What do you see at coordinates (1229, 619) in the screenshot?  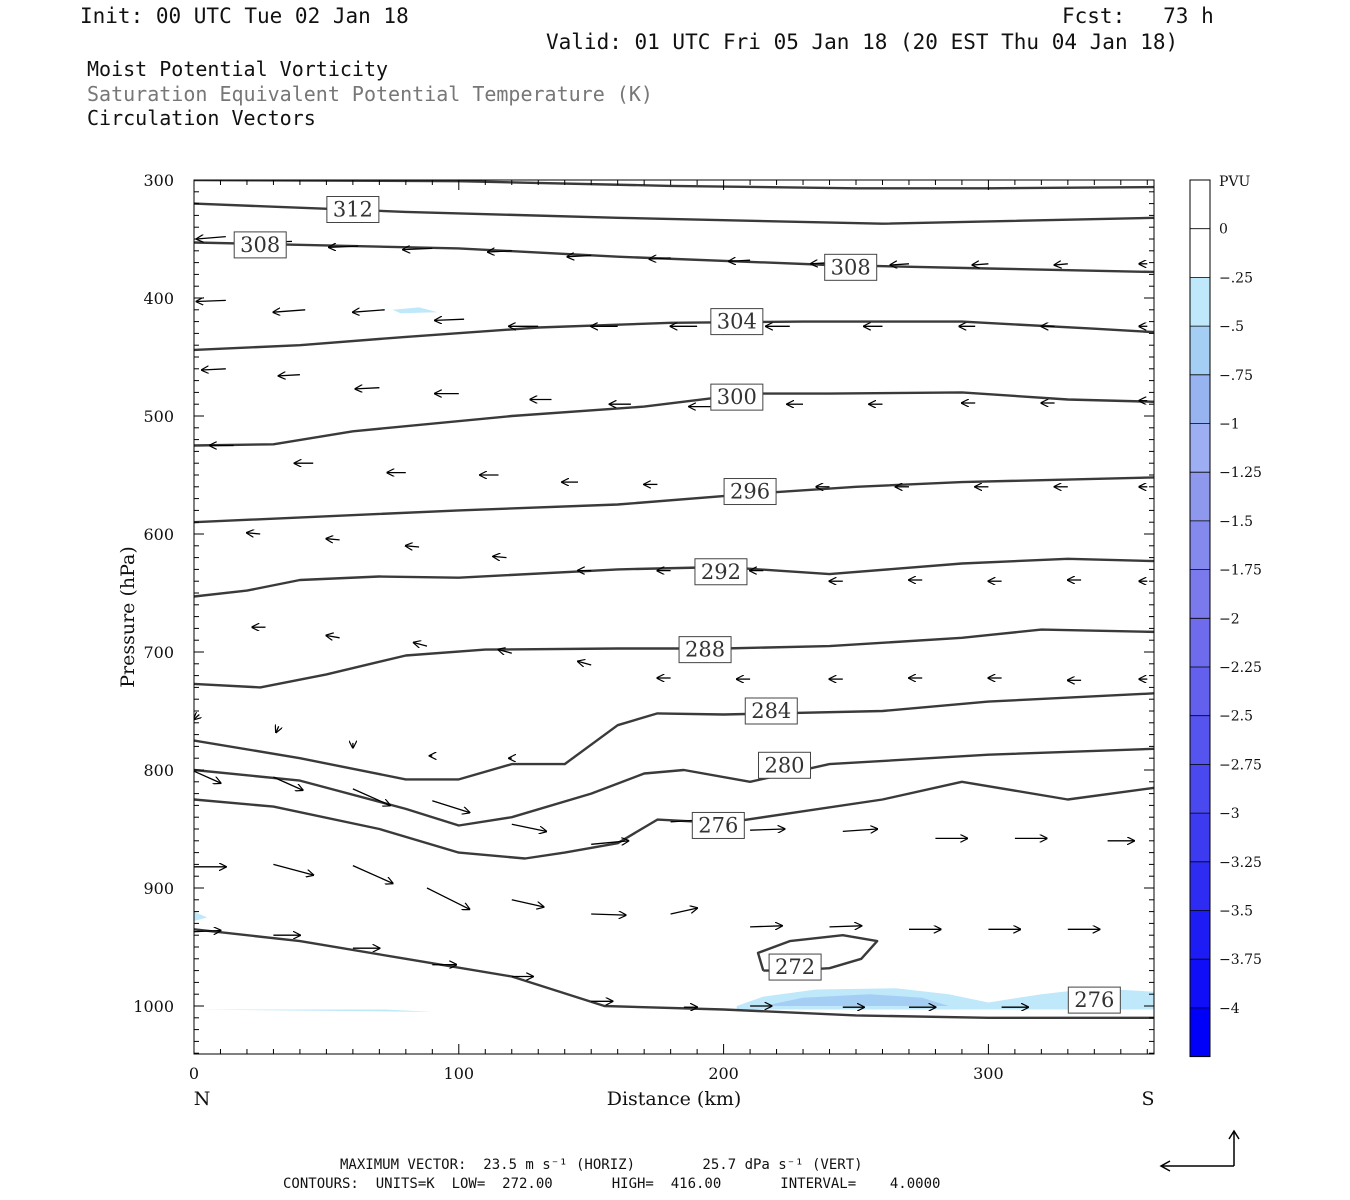 I see `colorbar-label-8: −2` at bounding box center [1229, 619].